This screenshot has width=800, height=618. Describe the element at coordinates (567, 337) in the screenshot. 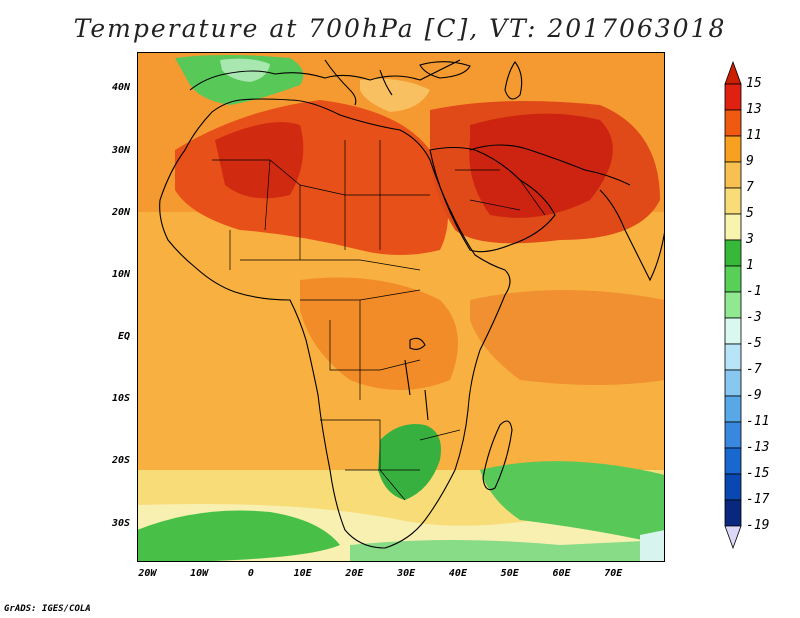

I see `field-orange-indianocean` at that location.